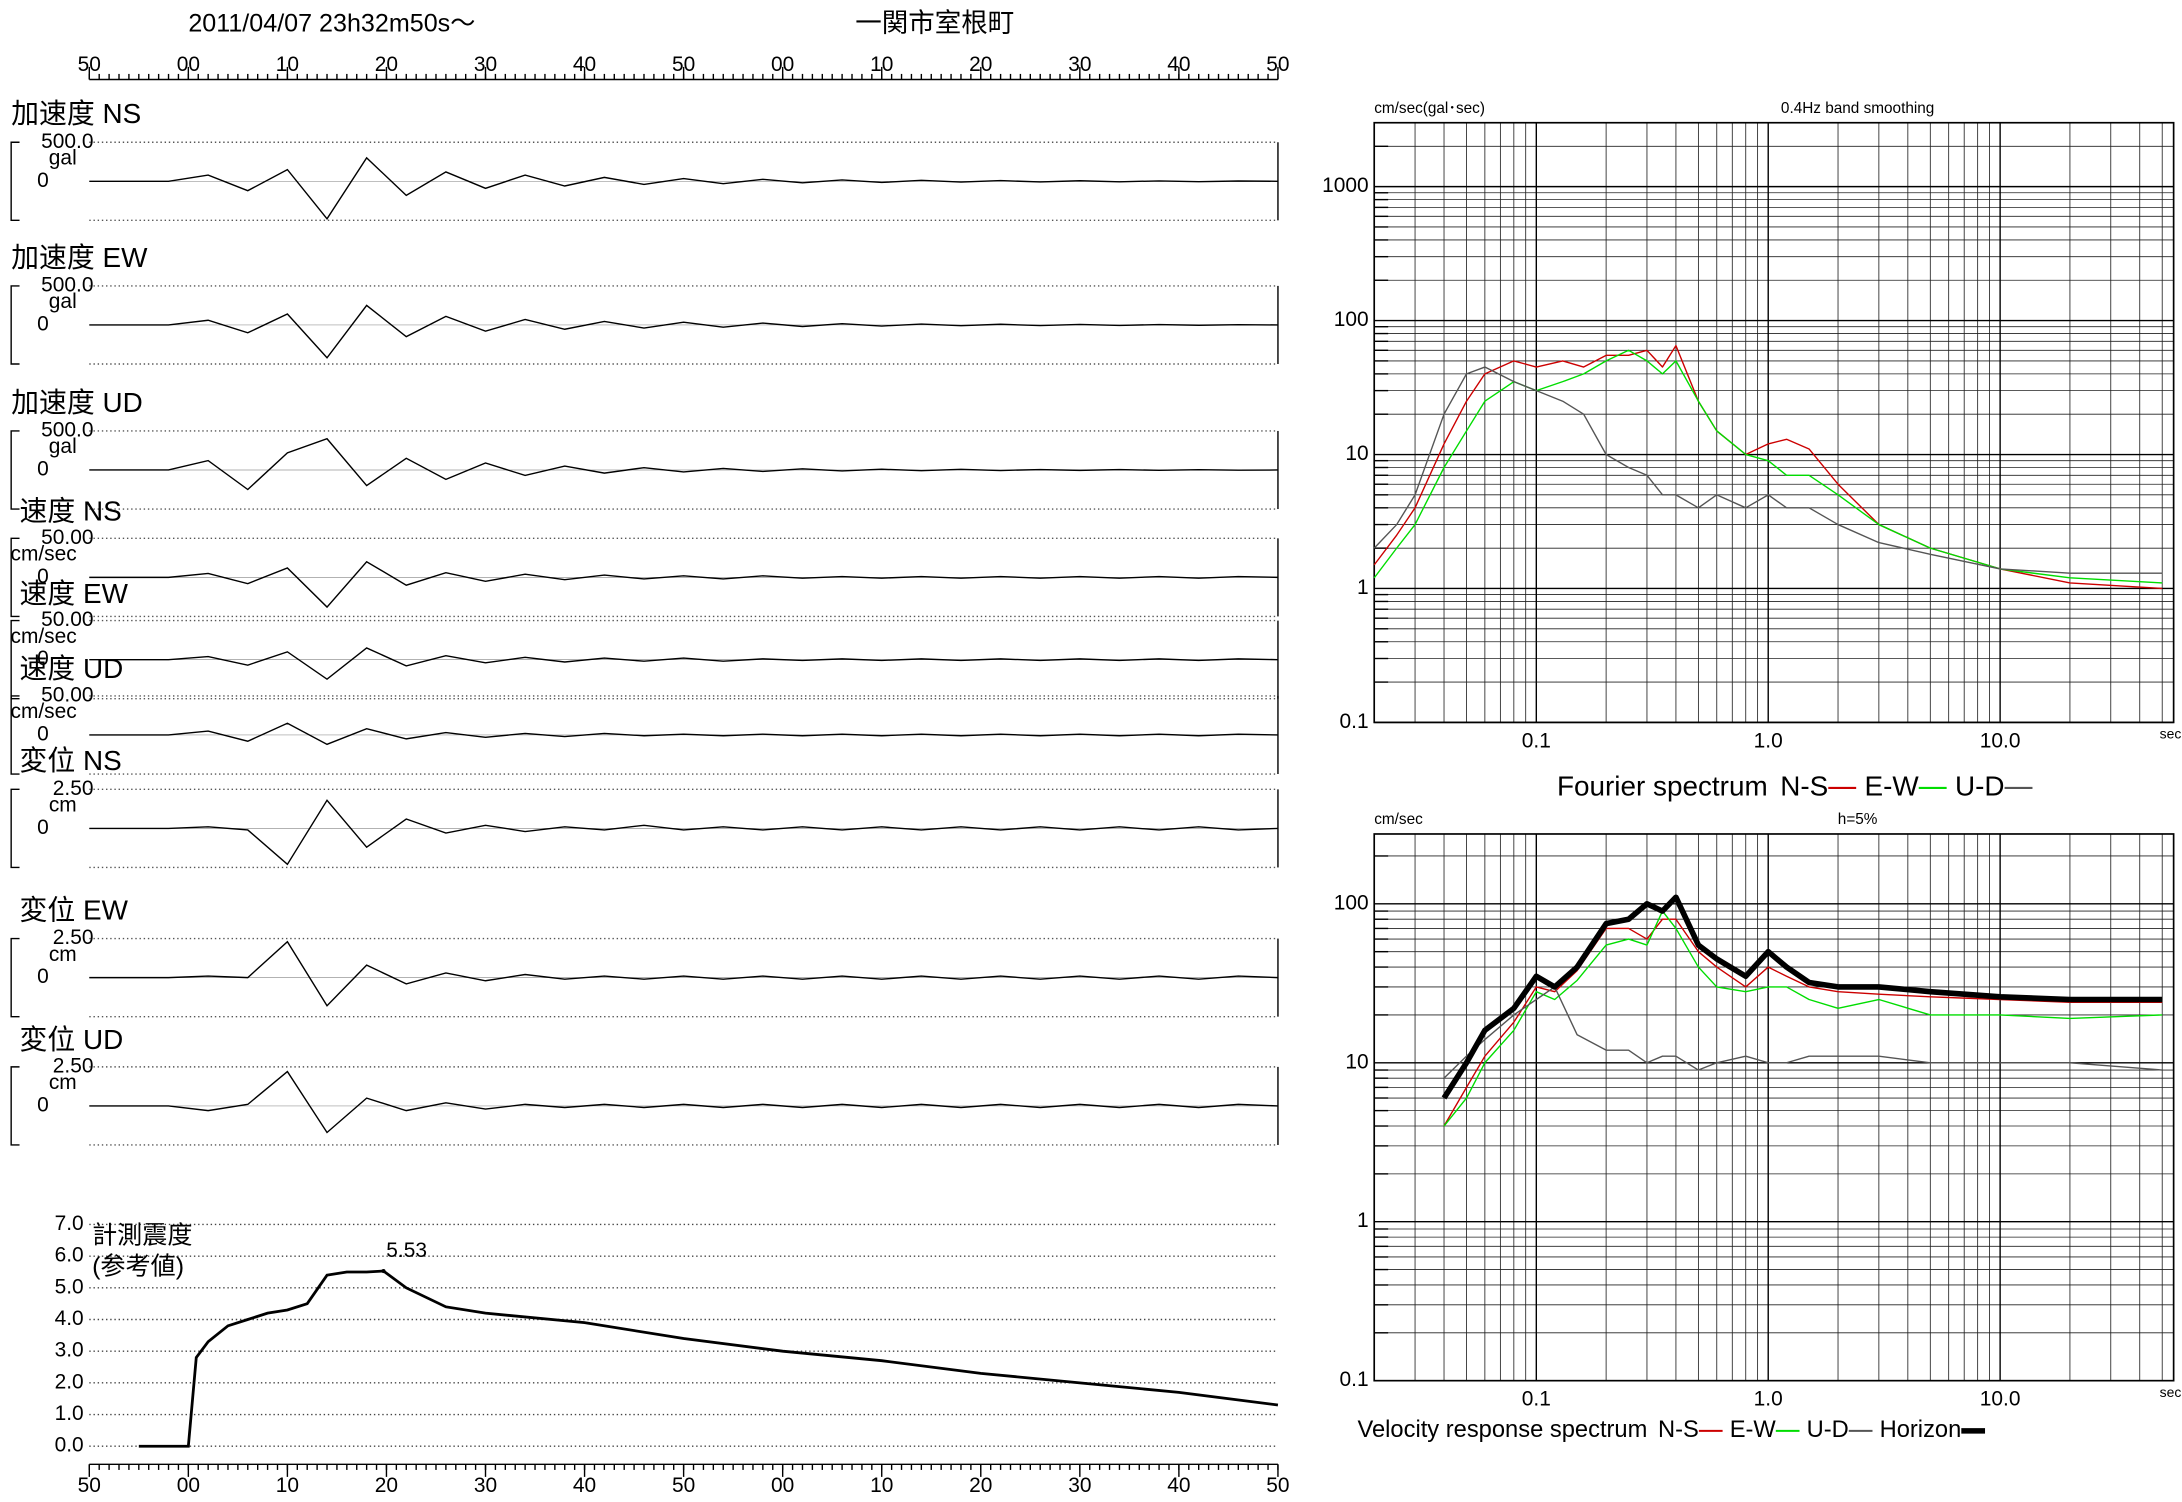 This screenshot has height=1502, width=2182. Describe the element at coordinates (63, 446) in the screenshot. I see `unit-label: gal` at that location.